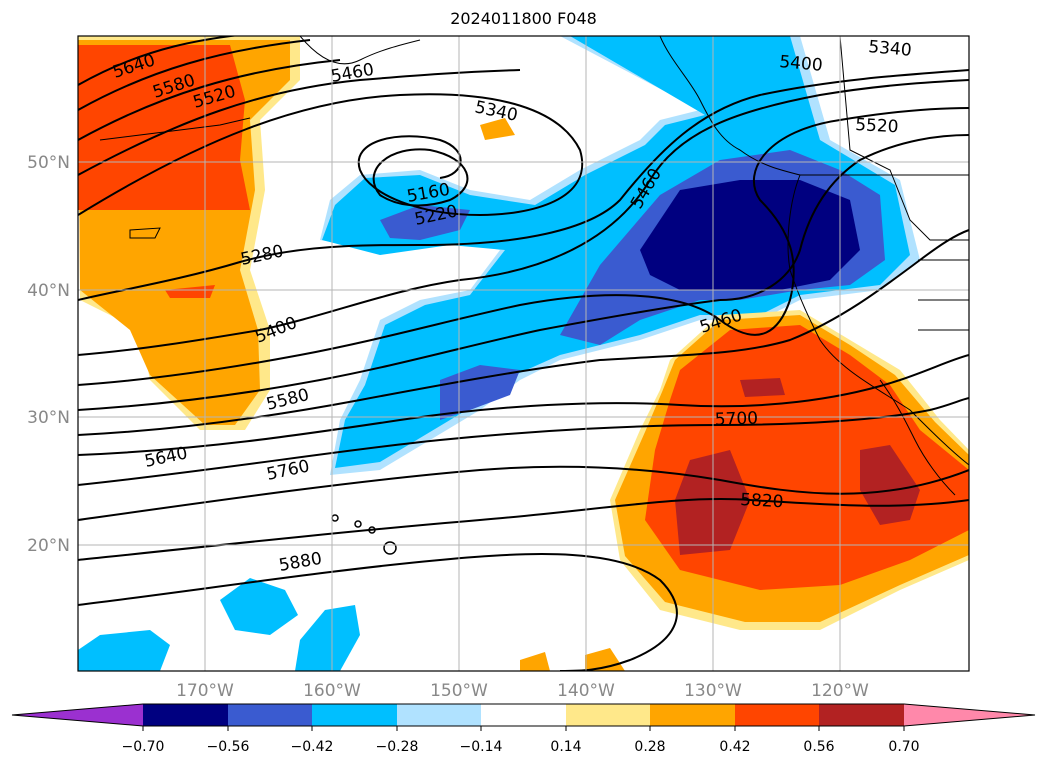 This screenshot has height=765, width=1047. Describe the element at coordinates (143, 747) in the screenshot. I see `colorbar-tick-label: −0.70` at that location.